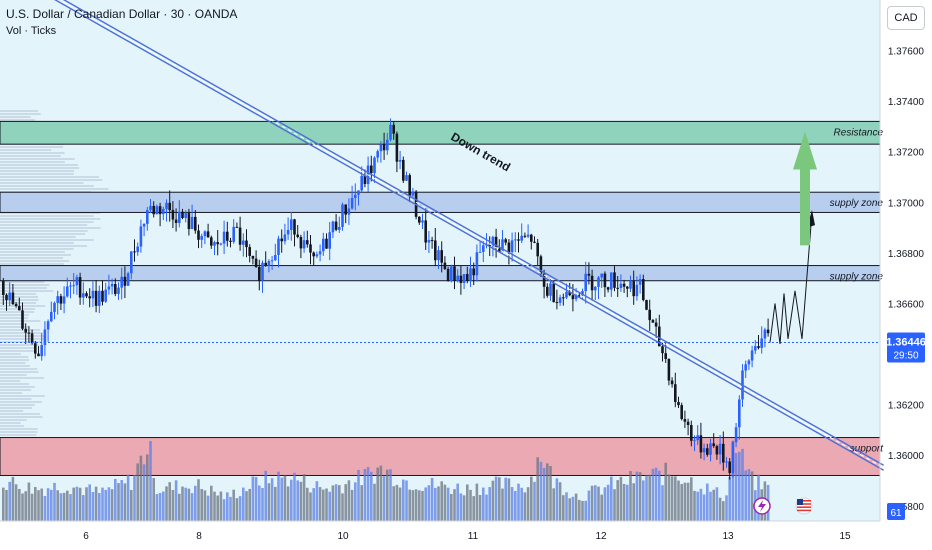  I want to click on last-price-badge, so click(906, 347).